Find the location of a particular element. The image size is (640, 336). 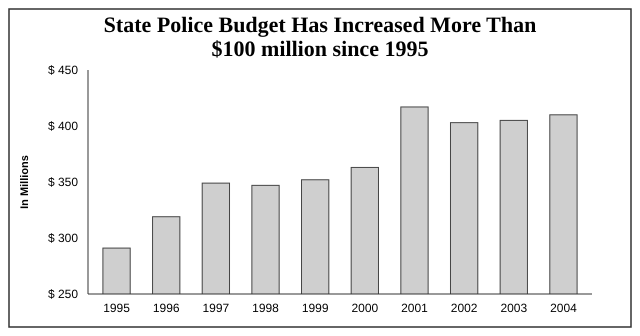

y-tick-label: $ 250 is located at coordinates (63, 294).